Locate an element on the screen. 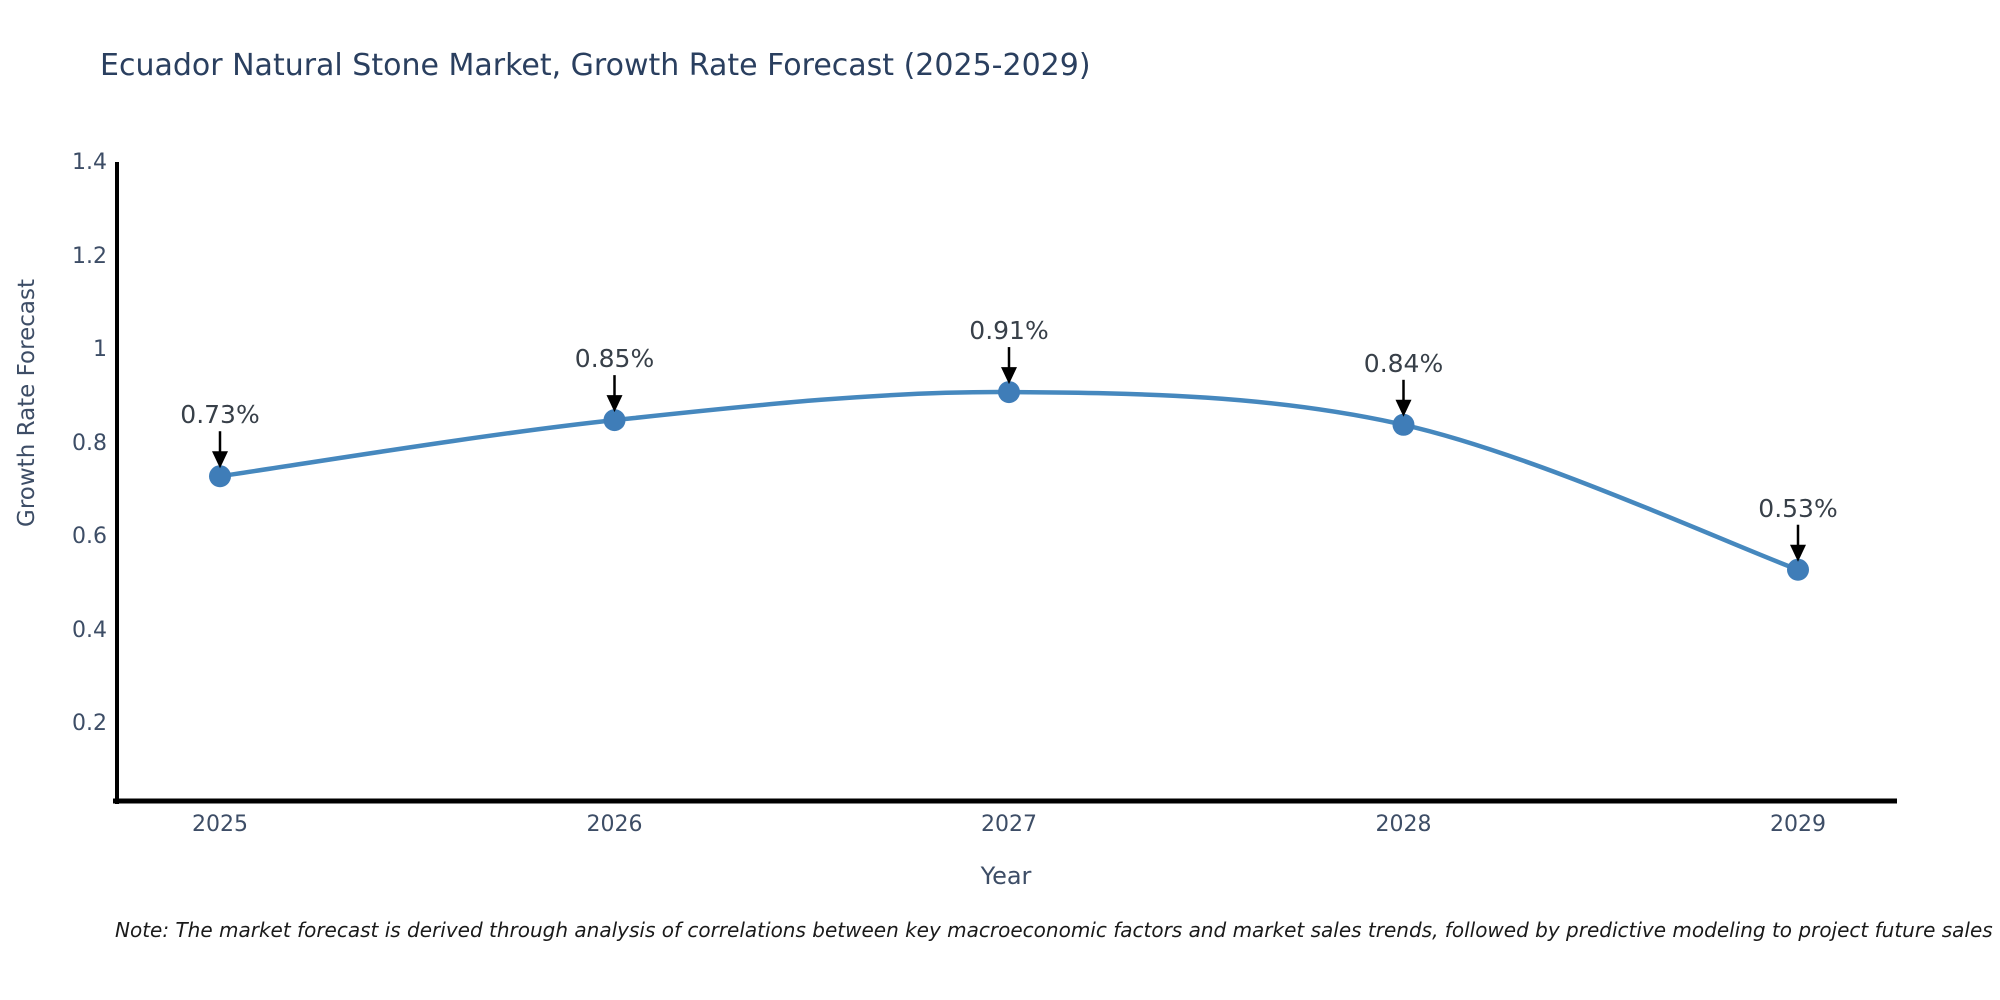  x-tick-label: 2026 is located at coordinates (614, 824).